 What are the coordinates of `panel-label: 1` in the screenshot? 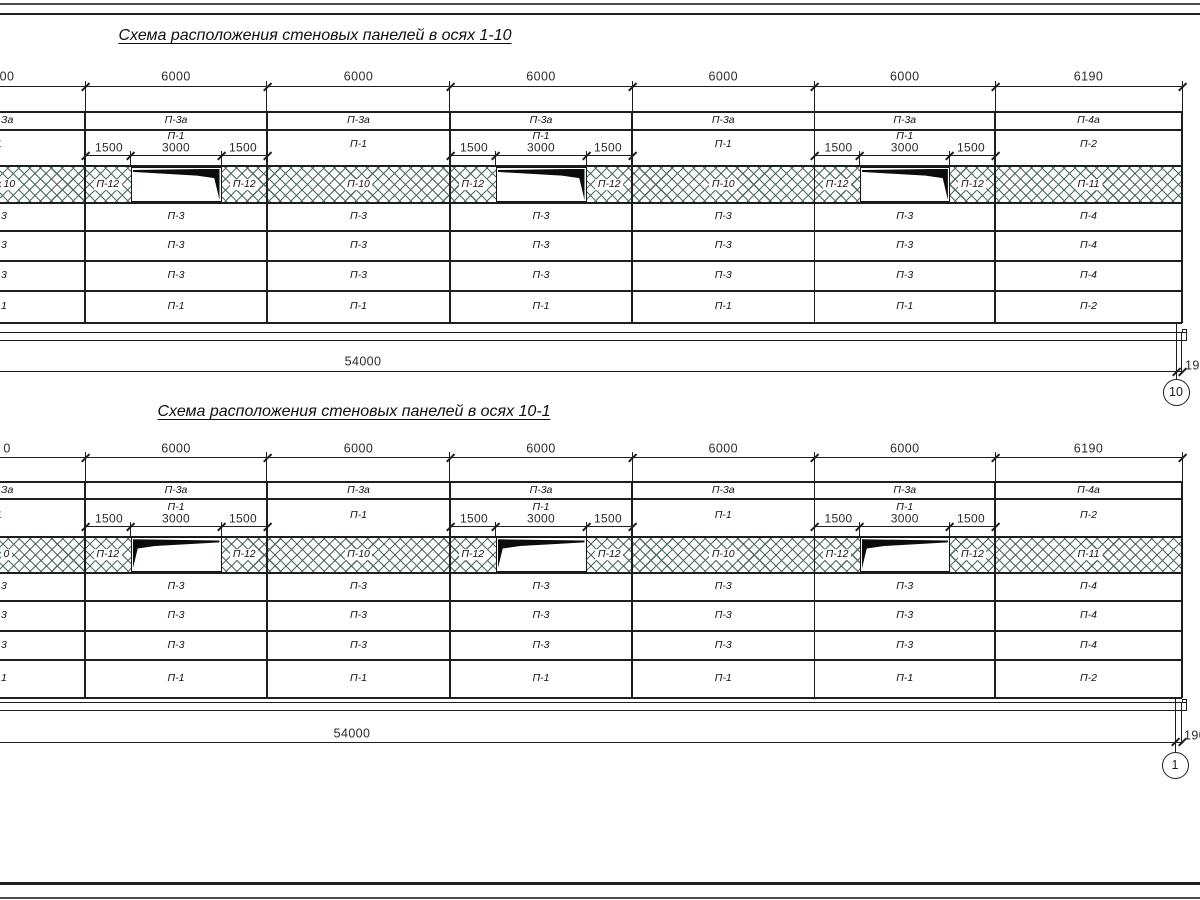 It's located at (4, 306).